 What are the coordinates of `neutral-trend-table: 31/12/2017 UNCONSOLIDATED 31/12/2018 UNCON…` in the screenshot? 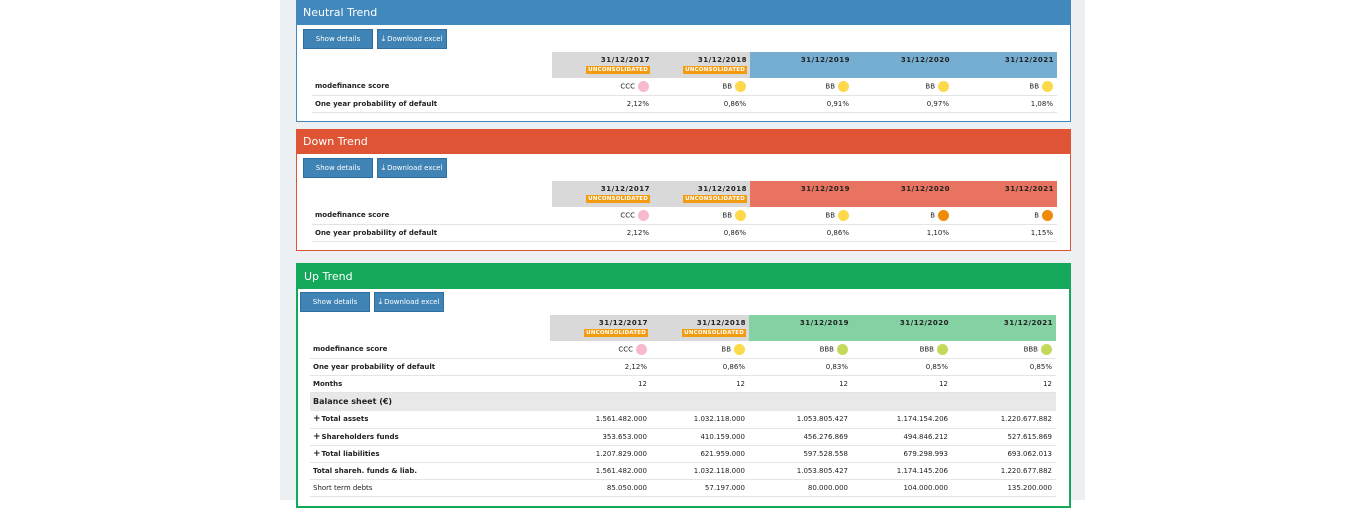 It's located at (684, 82).